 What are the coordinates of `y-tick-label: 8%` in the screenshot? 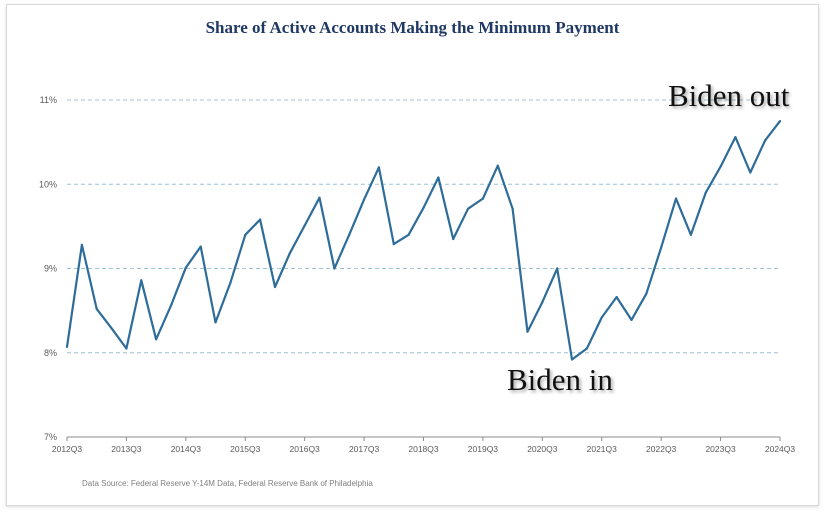 It's located at (50, 353).